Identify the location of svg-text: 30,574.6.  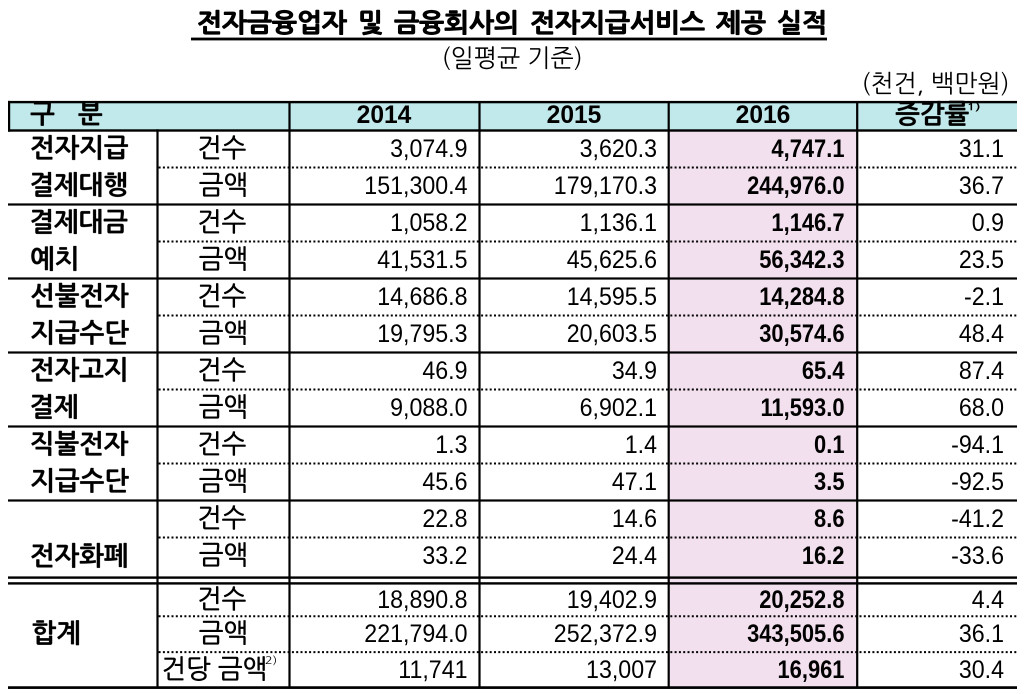
(801, 334).